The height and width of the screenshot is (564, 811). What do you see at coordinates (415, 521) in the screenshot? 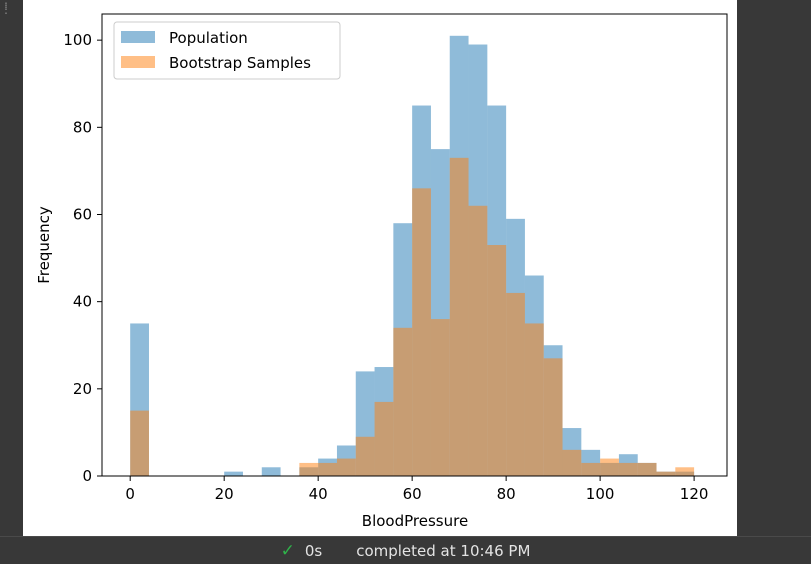
I see `x-axis-label: BloodPressure` at bounding box center [415, 521].